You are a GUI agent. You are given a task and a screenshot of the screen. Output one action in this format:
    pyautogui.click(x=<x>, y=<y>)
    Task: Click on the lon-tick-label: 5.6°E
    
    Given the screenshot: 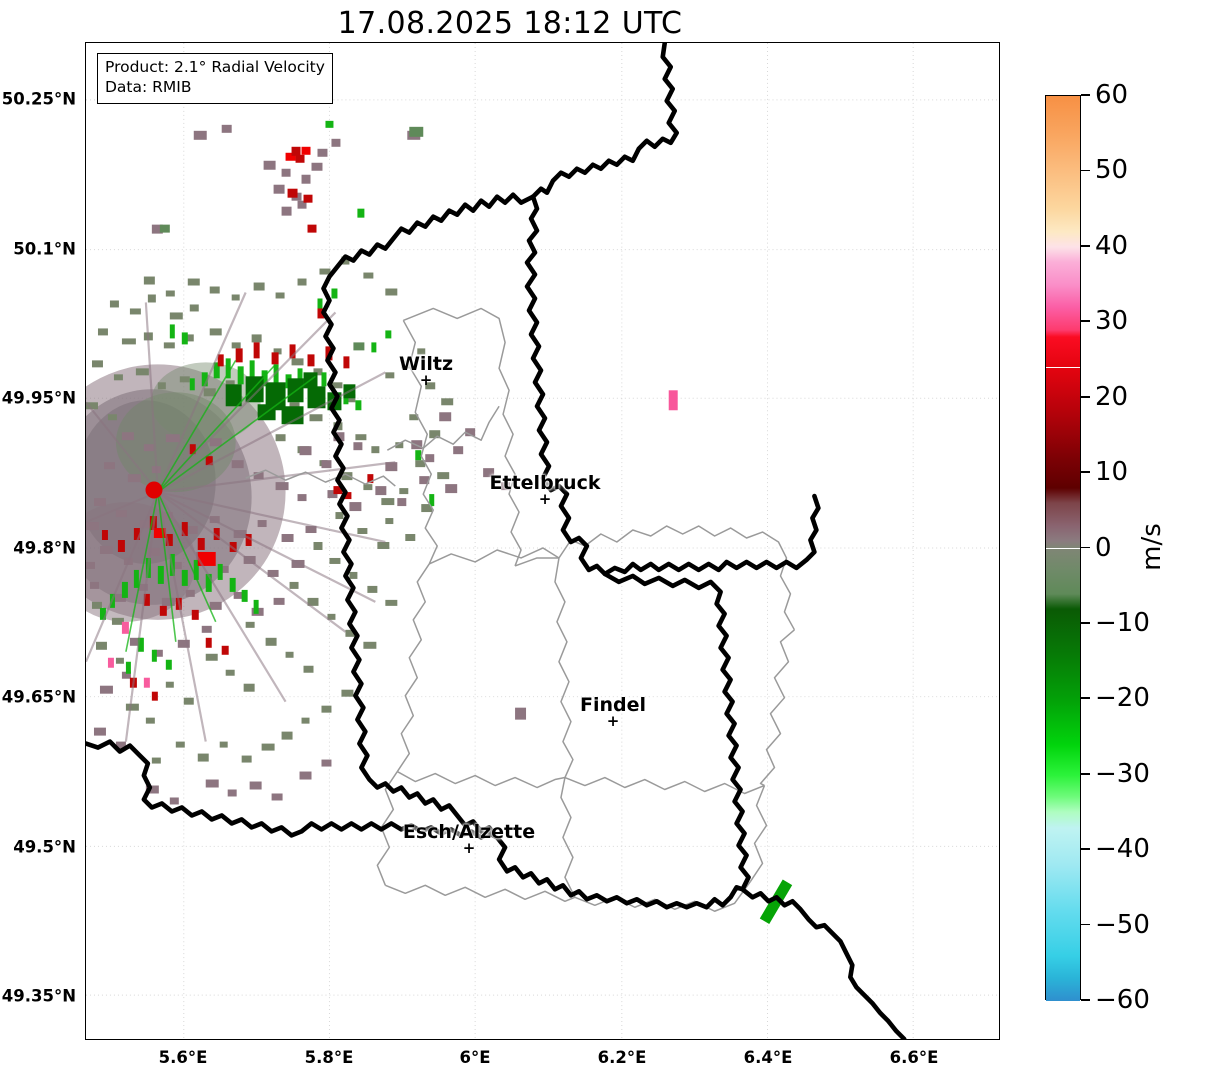 What is the action you would take?
    pyautogui.click(x=183, y=1057)
    